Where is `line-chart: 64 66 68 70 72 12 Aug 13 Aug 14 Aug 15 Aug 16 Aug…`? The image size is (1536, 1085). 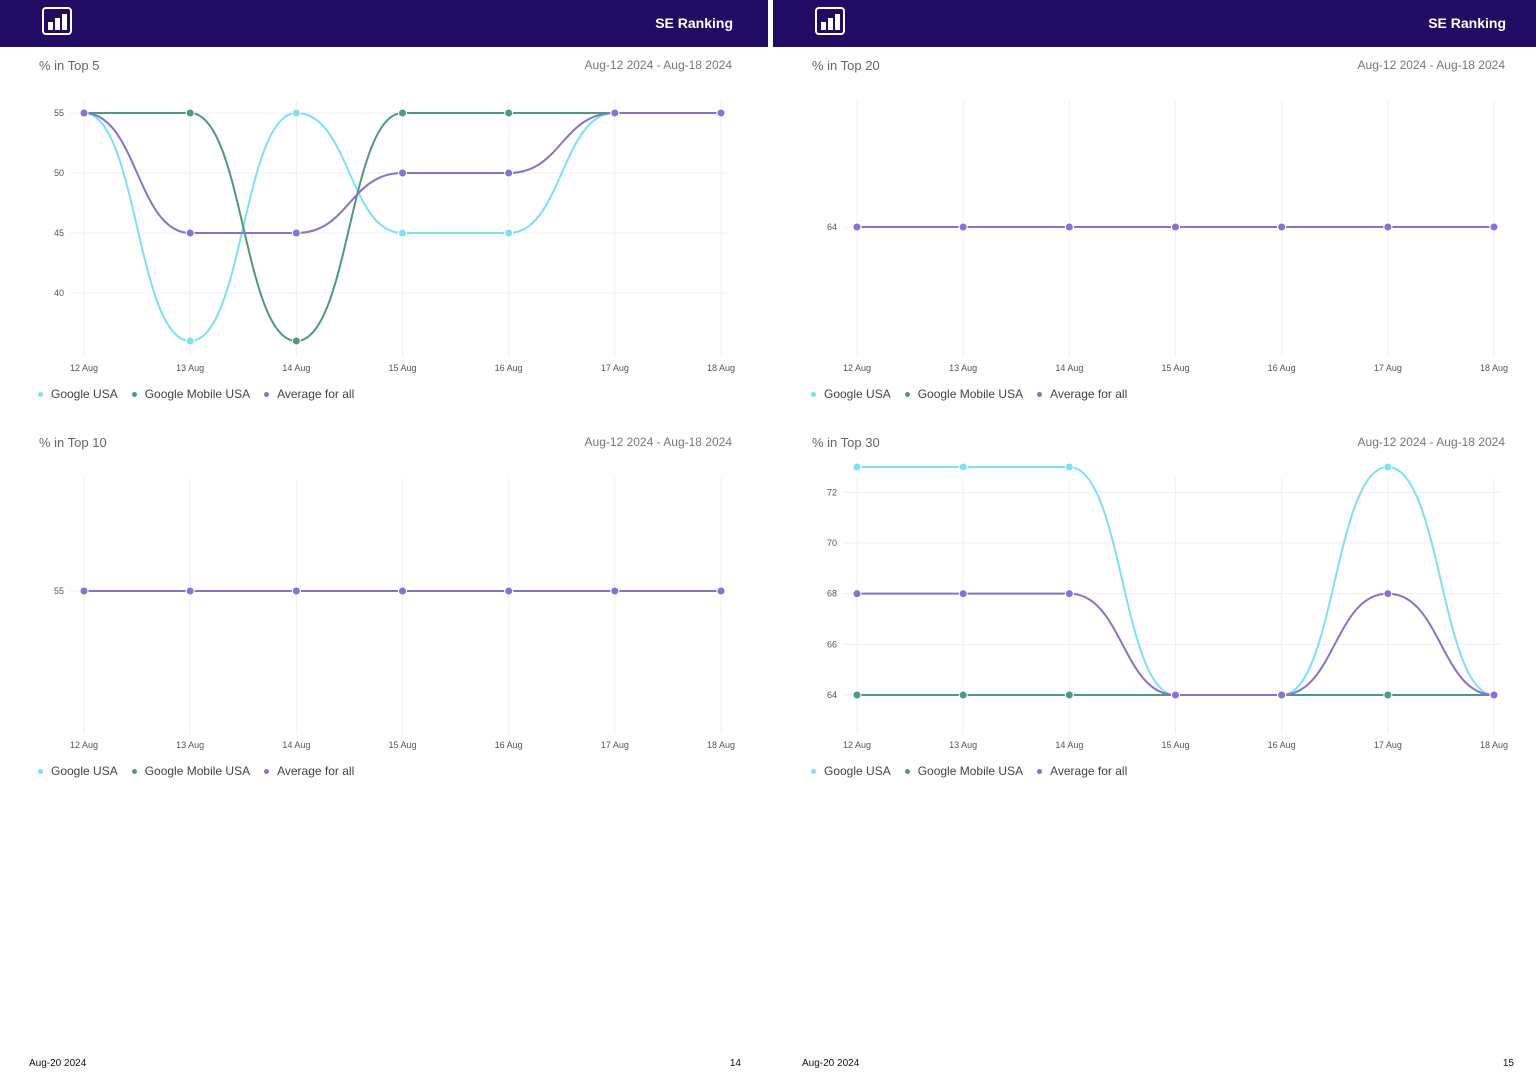
line-chart: 64 66 68 70 72 12 Aug 13 Aug 14 Aug 15 Aug 16 Aug… is located at coordinates (1167, 606).